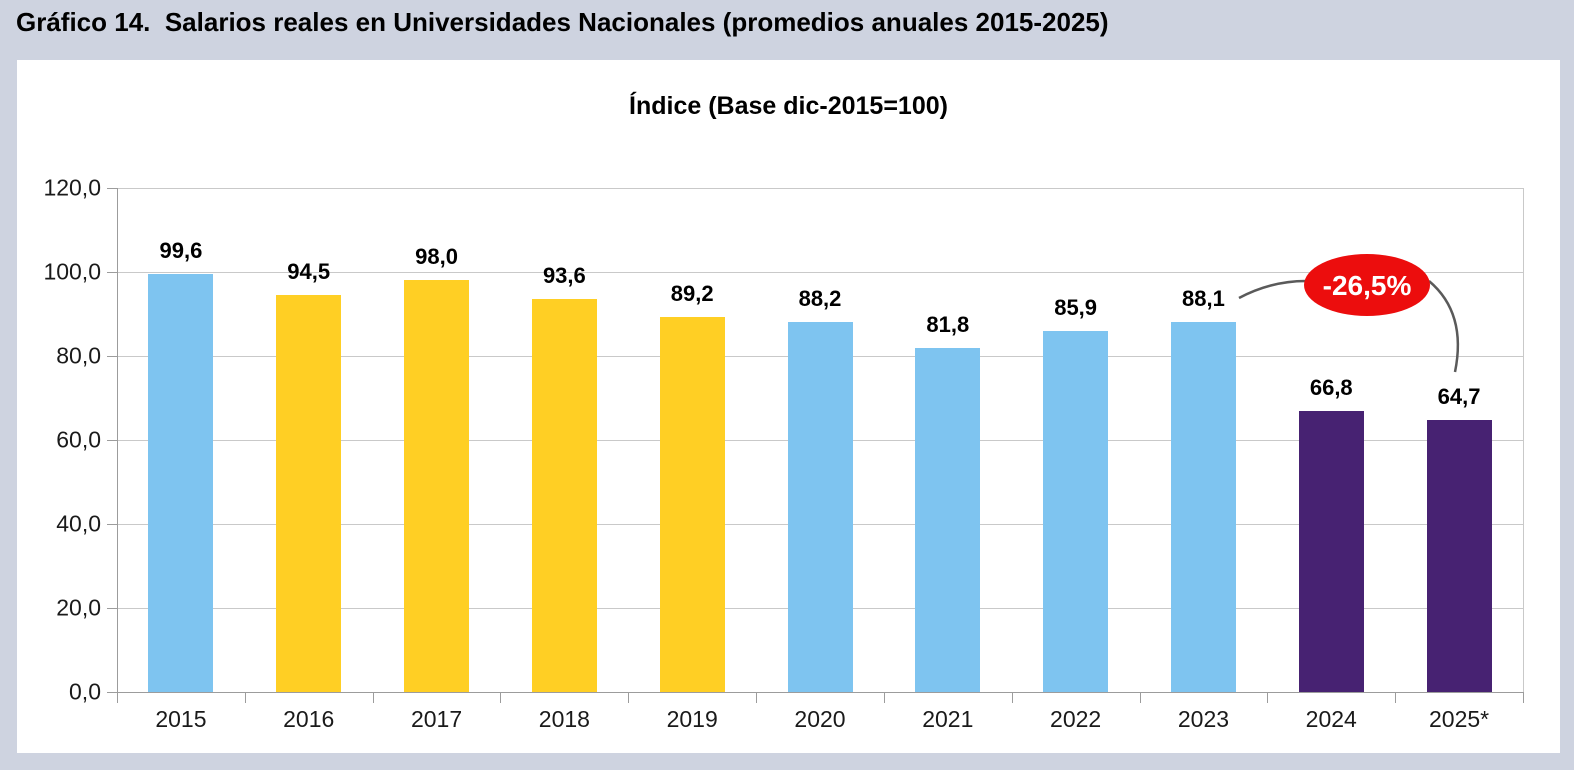 The image size is (1574, 770). I want to click on value-label-2025: 64,7, so click(1459, 397).